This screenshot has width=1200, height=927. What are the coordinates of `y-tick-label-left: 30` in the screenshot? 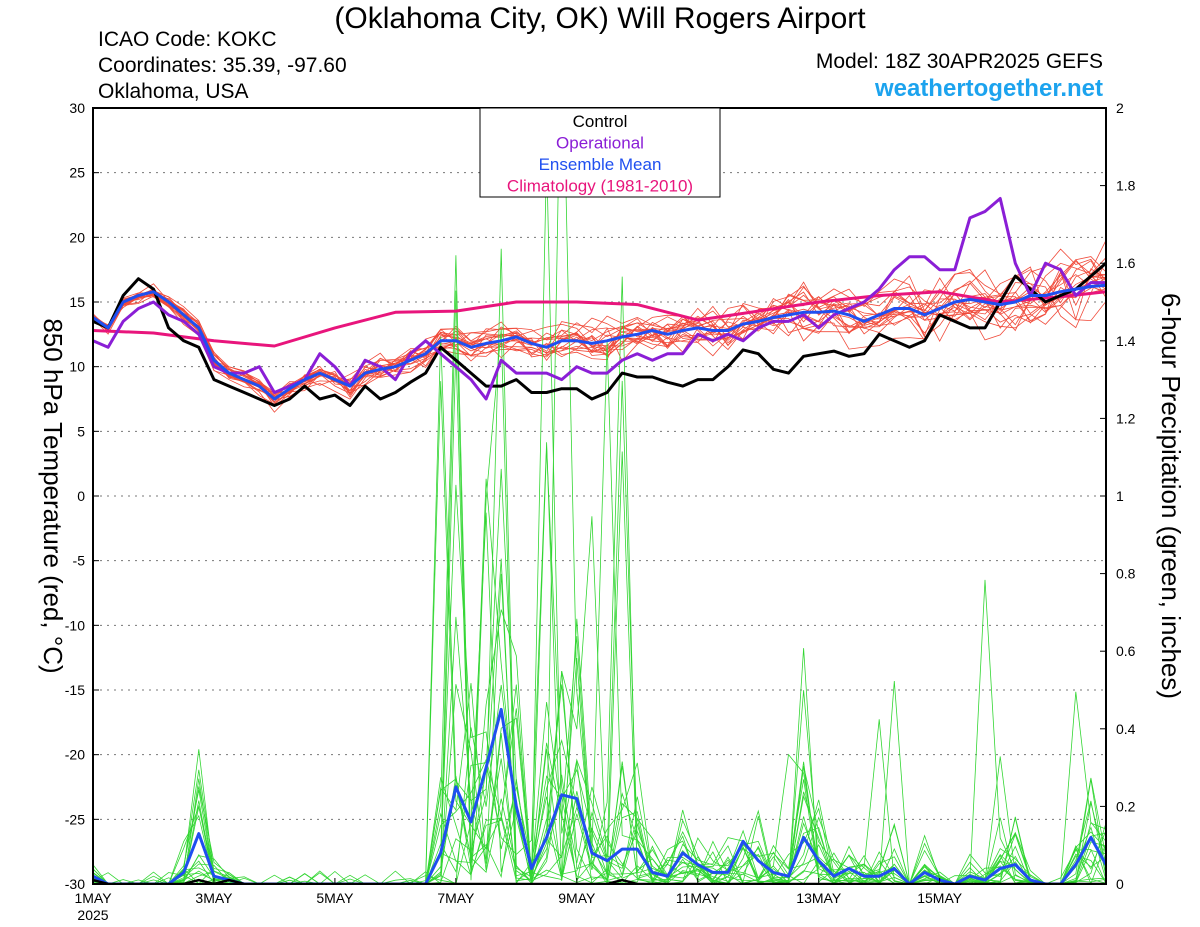 It's located at (77, 108).